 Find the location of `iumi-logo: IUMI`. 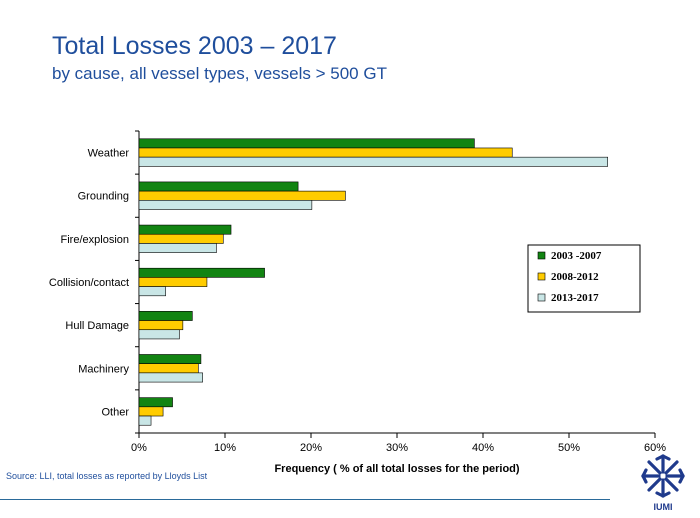

iumi-logo: IUMI is located at coordinates (663, 482).